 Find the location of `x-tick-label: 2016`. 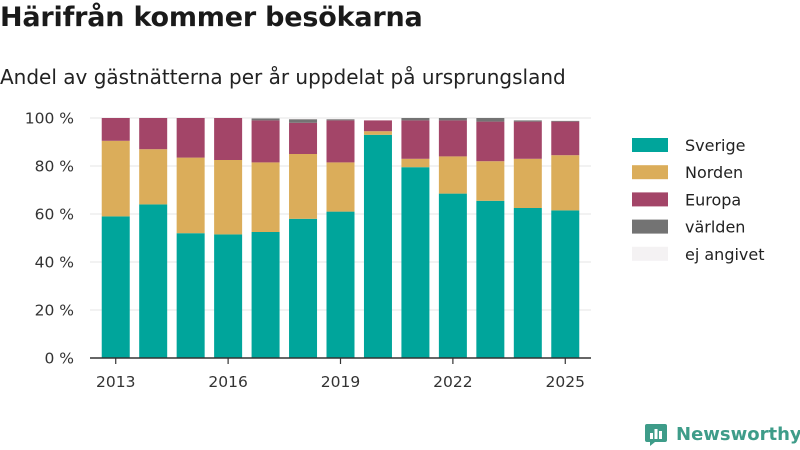

x-tick-label: 2016 is located at coordinates (227, 382).